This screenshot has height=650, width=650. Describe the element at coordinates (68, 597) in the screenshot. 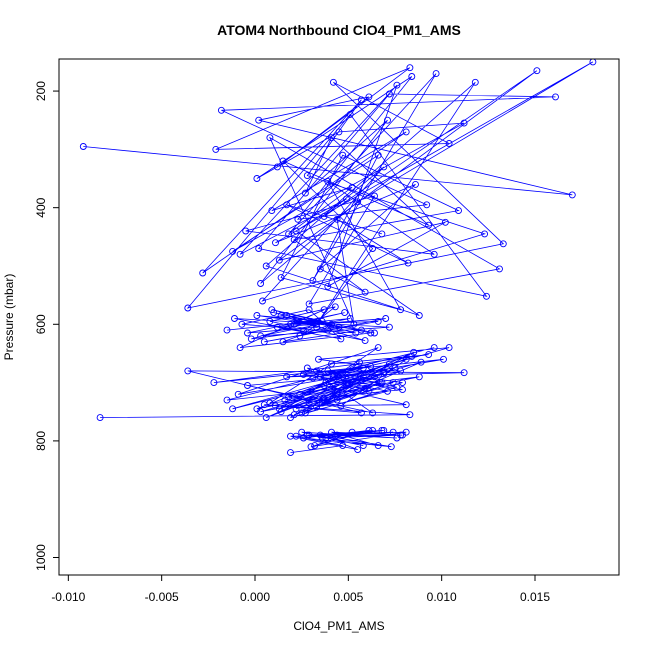

I see `x-tick-label: -0.010` at that location.